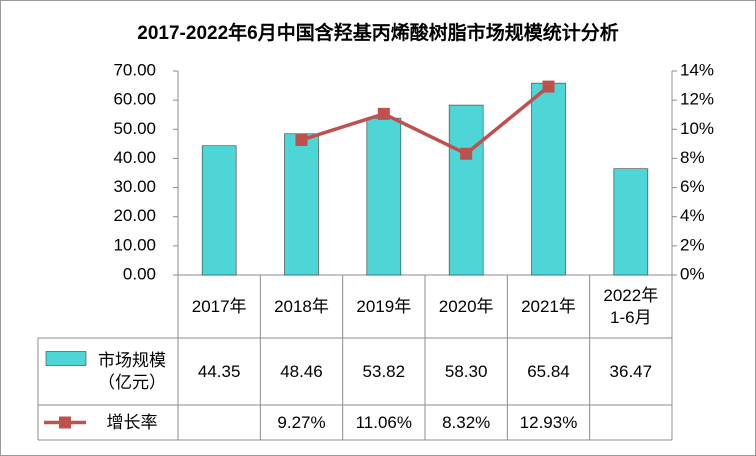 The height and width of the screenshot is (456, 756). Describe the element at coordinates (139, 273) in the screenshot. I see `y-tick-label: 0.00` at that location.